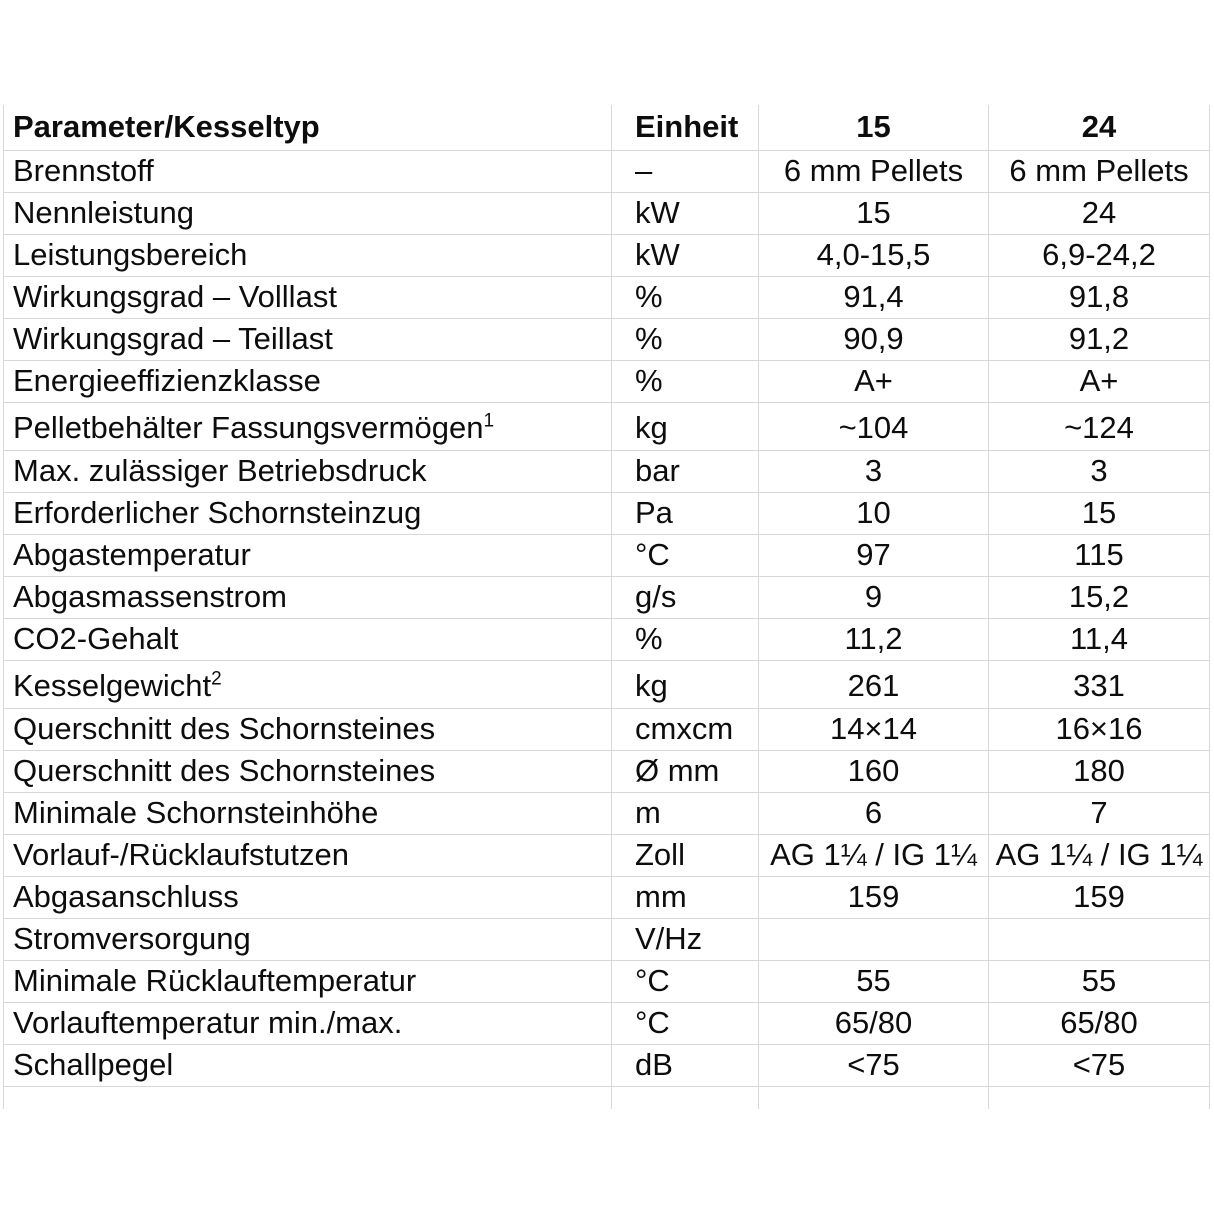 This screenshot has width=1214, height=1214. I want to click on value-24-cell: 331, so click(1099, 684).